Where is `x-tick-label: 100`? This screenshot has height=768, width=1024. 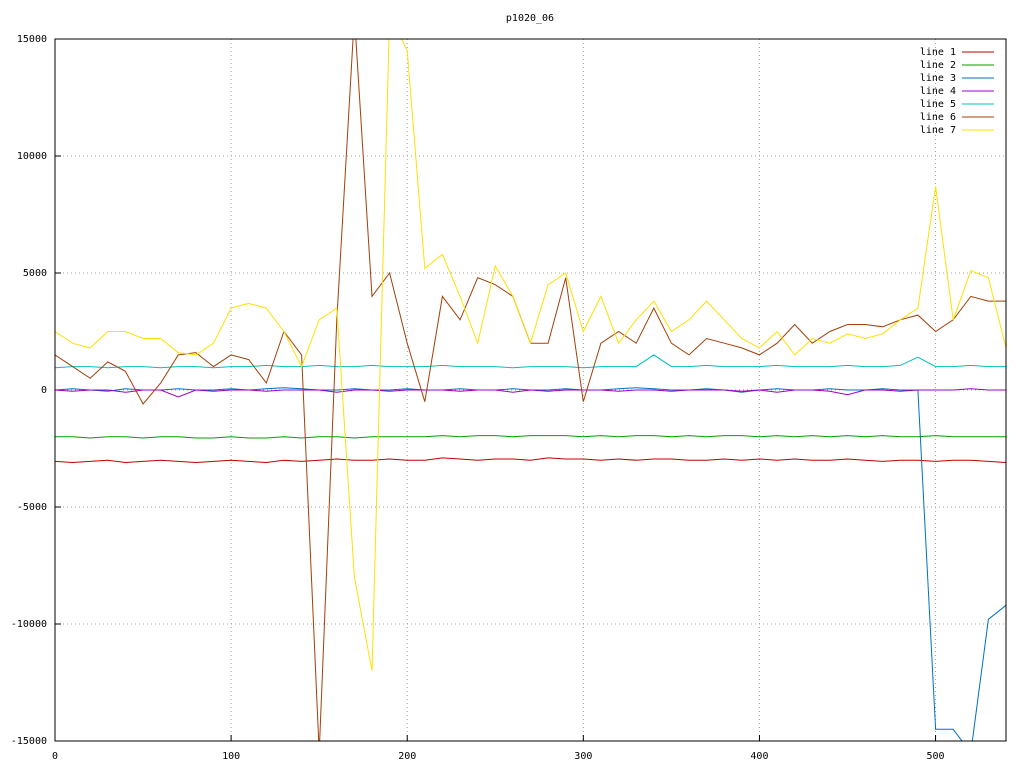
x-tick-label: 100 is located at coordinates (231, 756).